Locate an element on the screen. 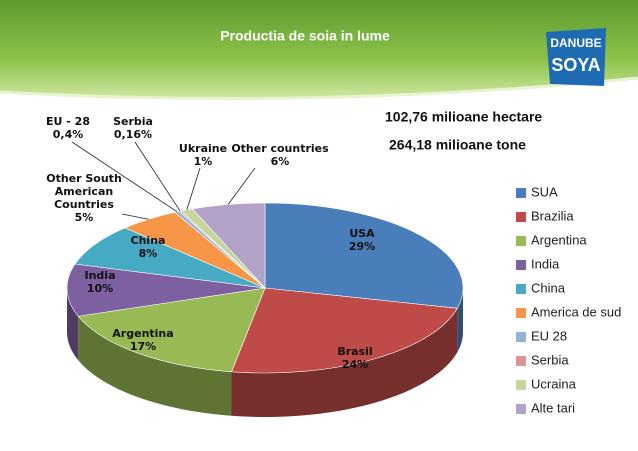  slice-name: Other countries is located at coordinates (280, 148).